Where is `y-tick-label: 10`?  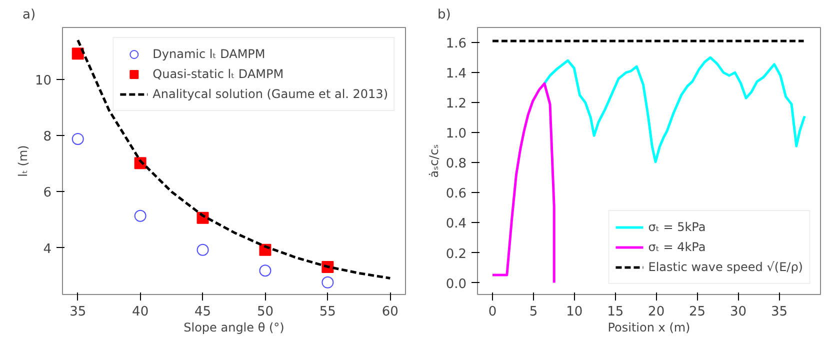
y-tick-label: 10 is located at coordinates (43, 80).